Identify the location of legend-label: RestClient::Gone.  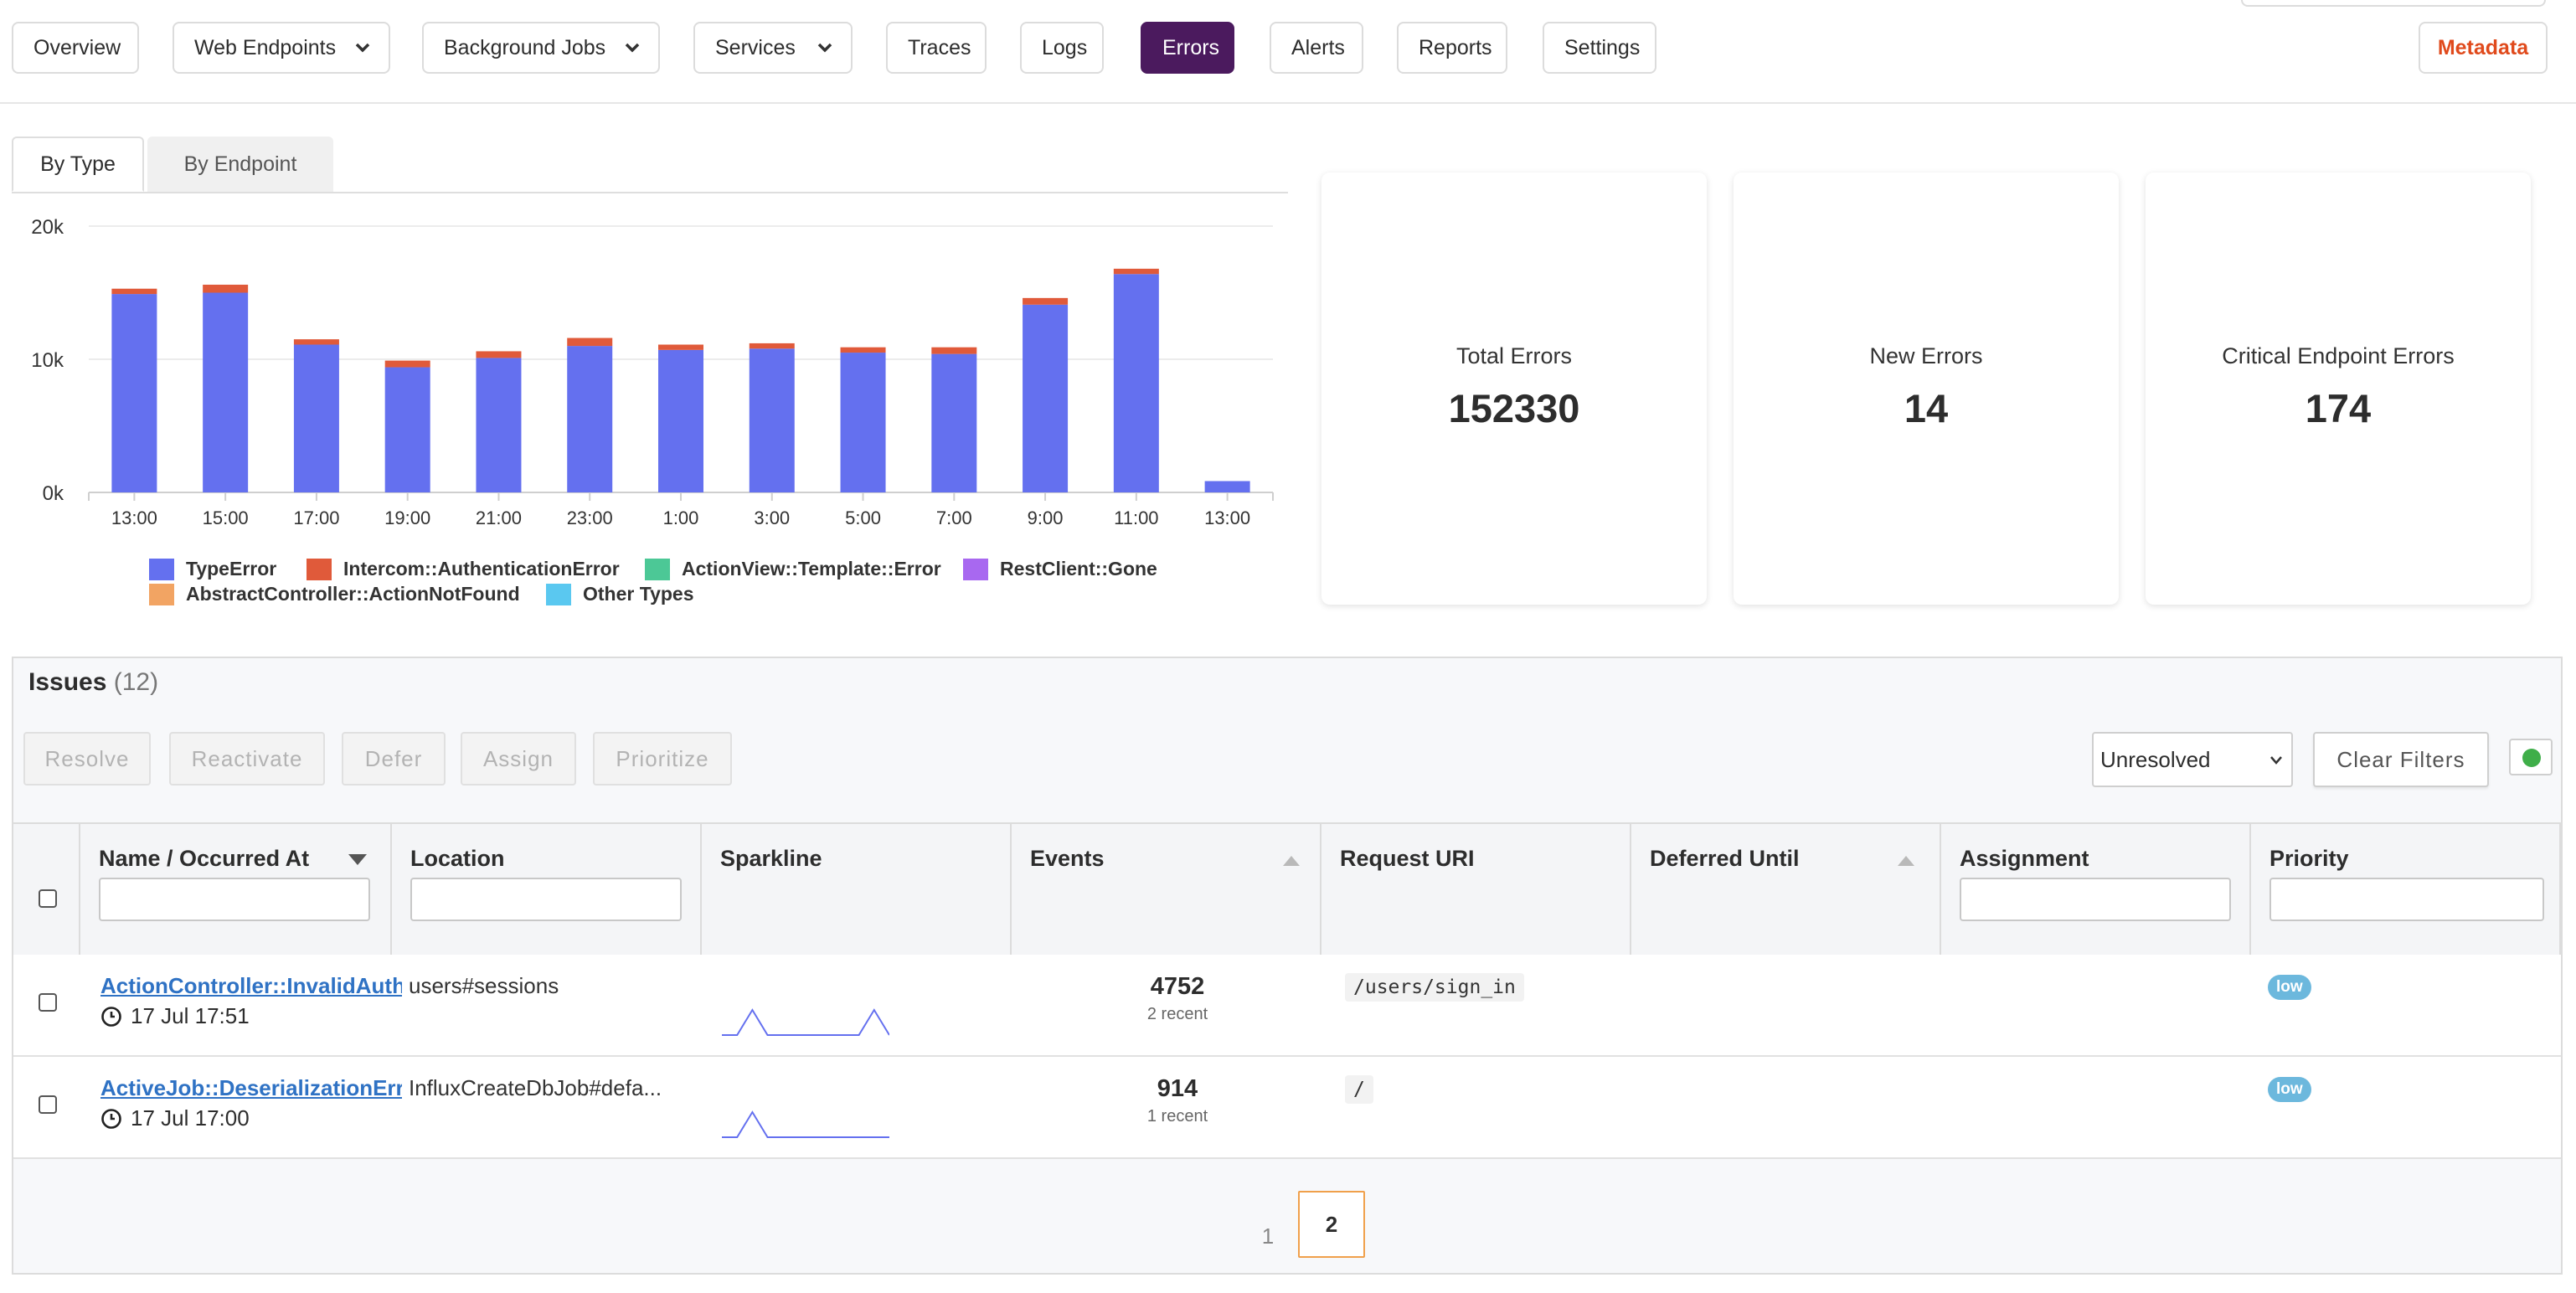
(1078, 569).